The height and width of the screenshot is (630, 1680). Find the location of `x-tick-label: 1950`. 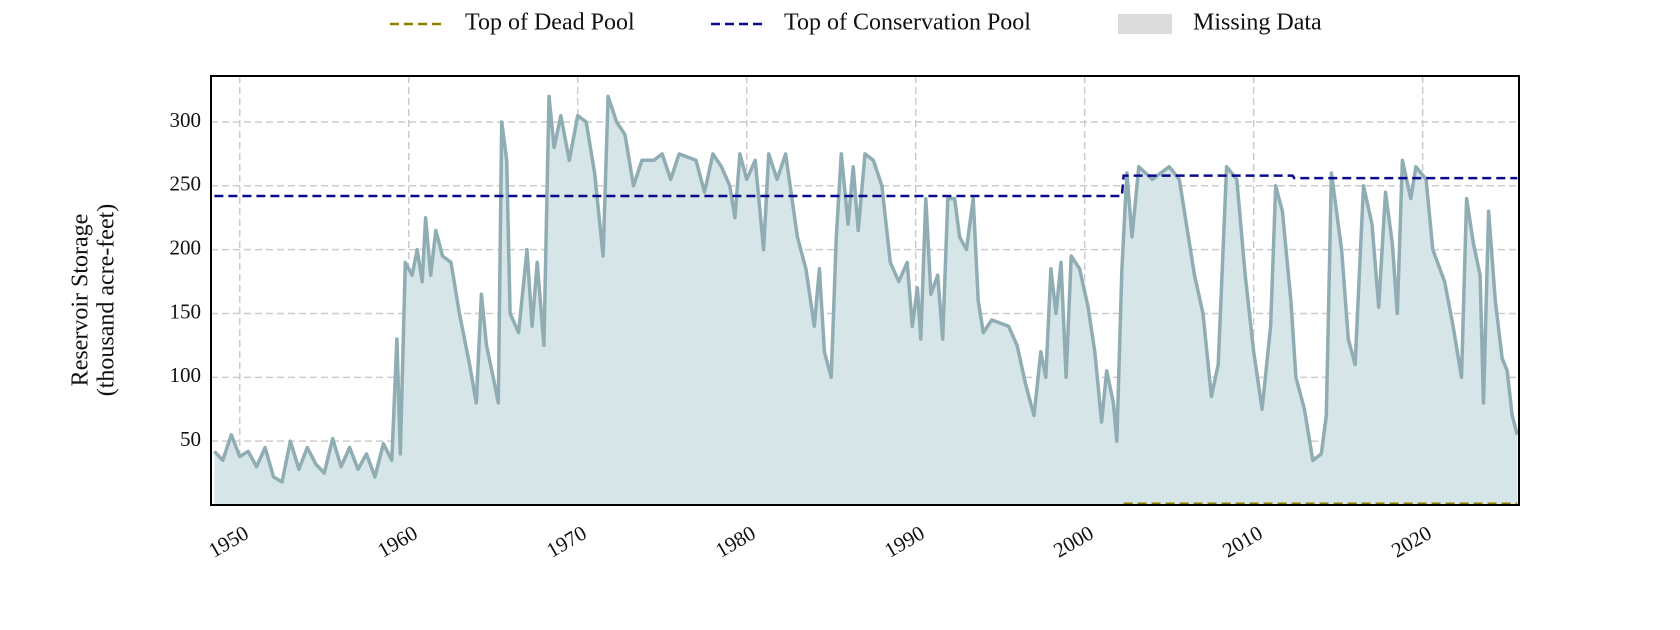

x-tick-label: 1950 is located at coordinates (228, 542).